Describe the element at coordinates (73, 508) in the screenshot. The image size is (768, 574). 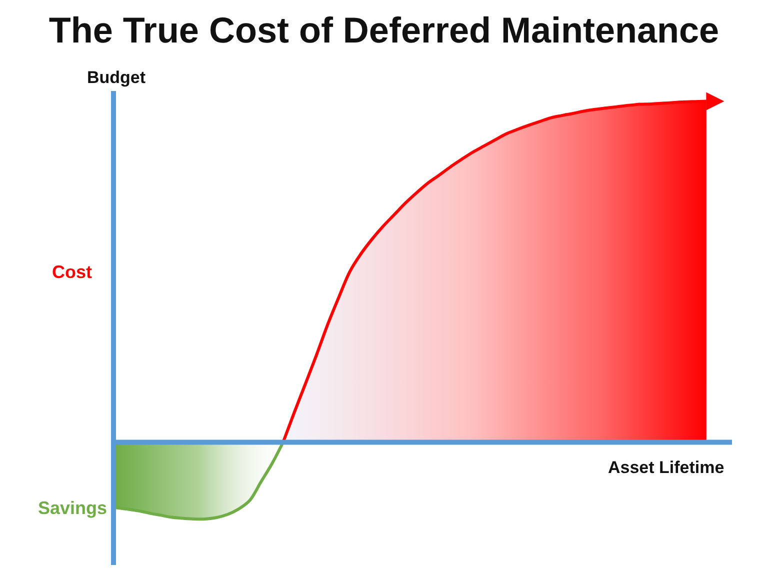
I see `series-label: Savings` at that location.